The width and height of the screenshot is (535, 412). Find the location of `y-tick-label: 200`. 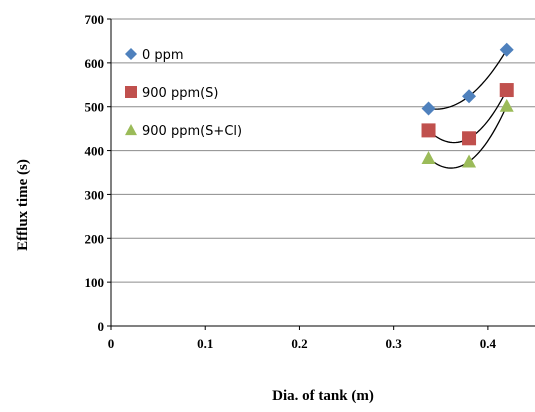

y-tick-label: 200 is located at coordinates (95, 238).